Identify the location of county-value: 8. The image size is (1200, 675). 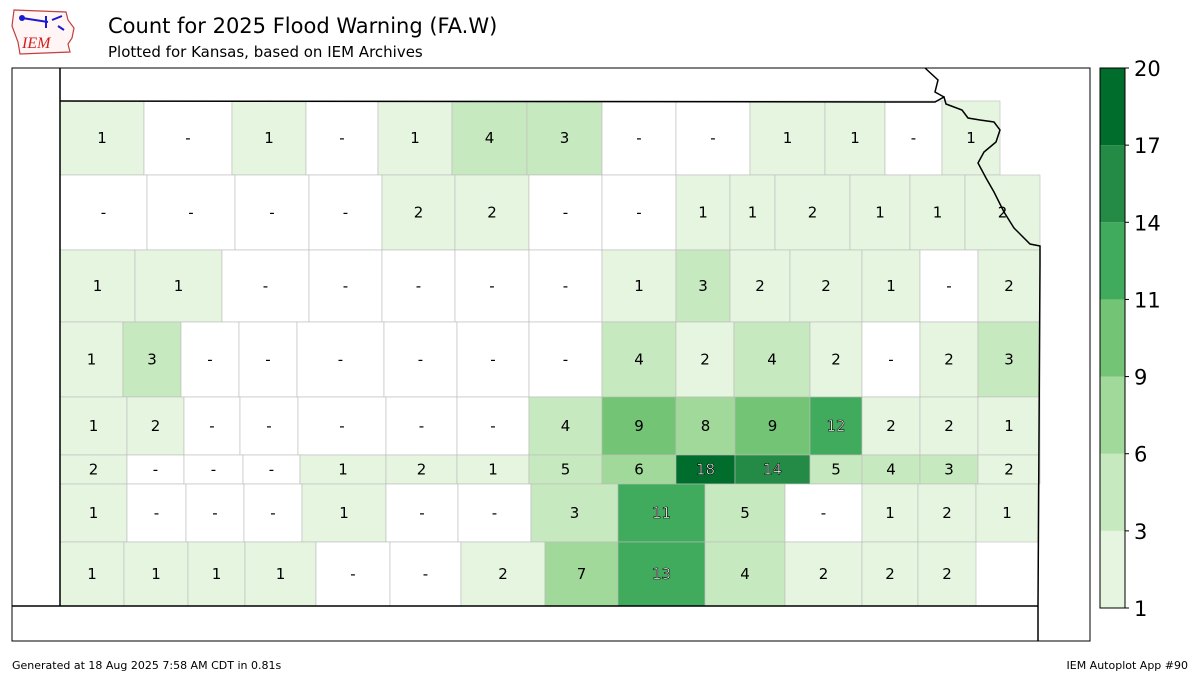
(706, 426).